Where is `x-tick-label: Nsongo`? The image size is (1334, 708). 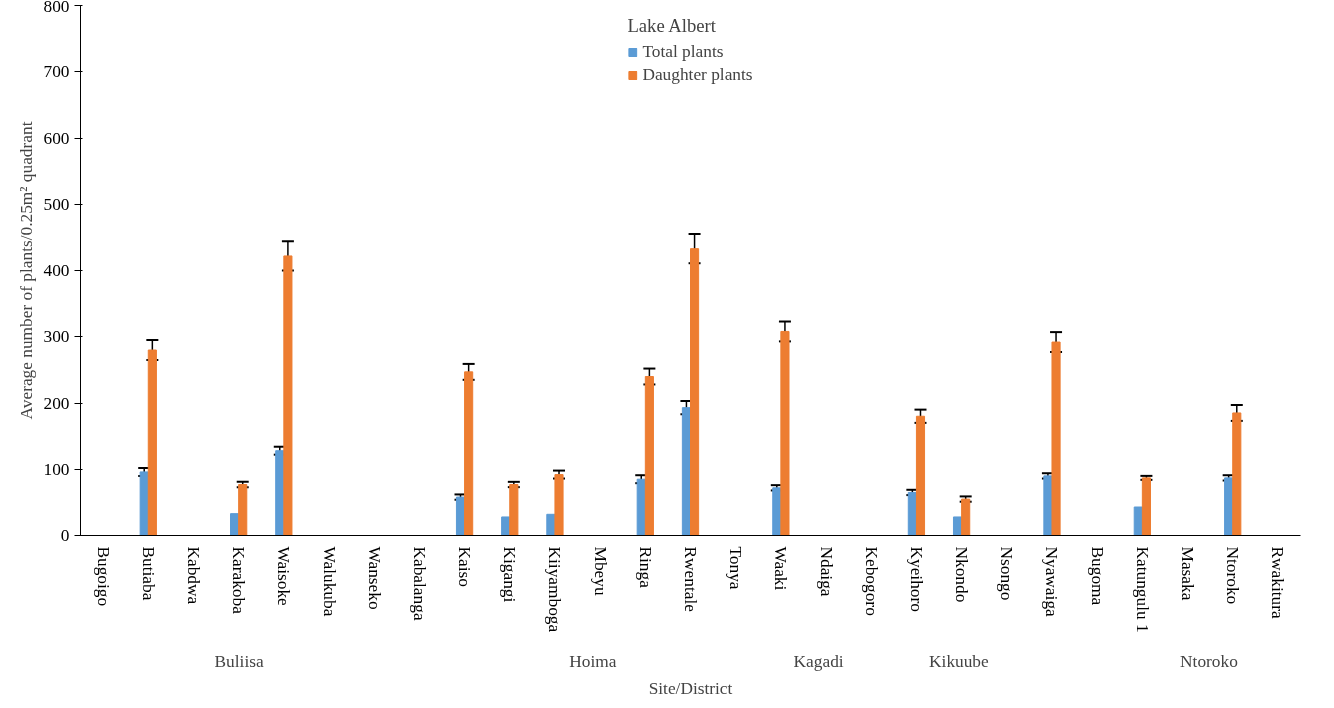
x-tick-label: Nsongo is located at coordinates (1007, 573).